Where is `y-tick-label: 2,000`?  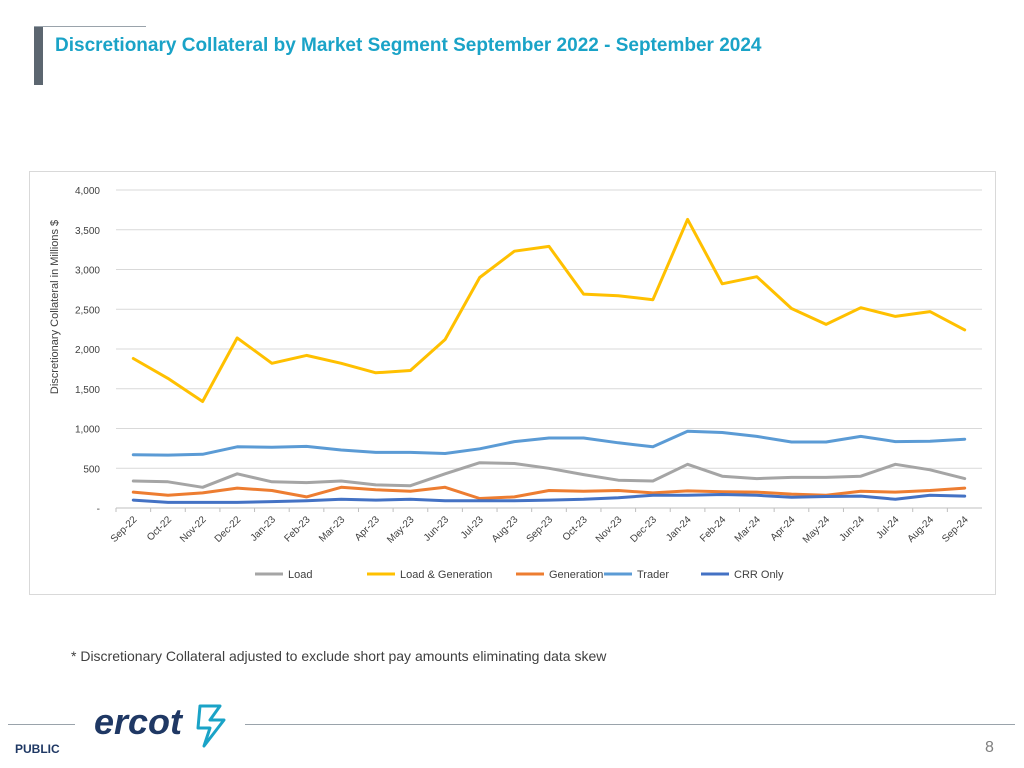 y-tick-label: 2,000 is located at coordinates (87, 350).